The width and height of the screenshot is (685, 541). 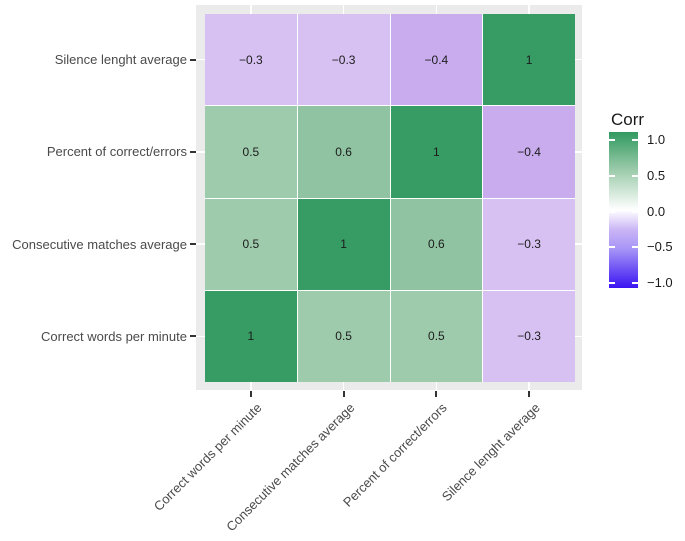 I want to click on legend-title: Corr, so click(x=628, y=119).